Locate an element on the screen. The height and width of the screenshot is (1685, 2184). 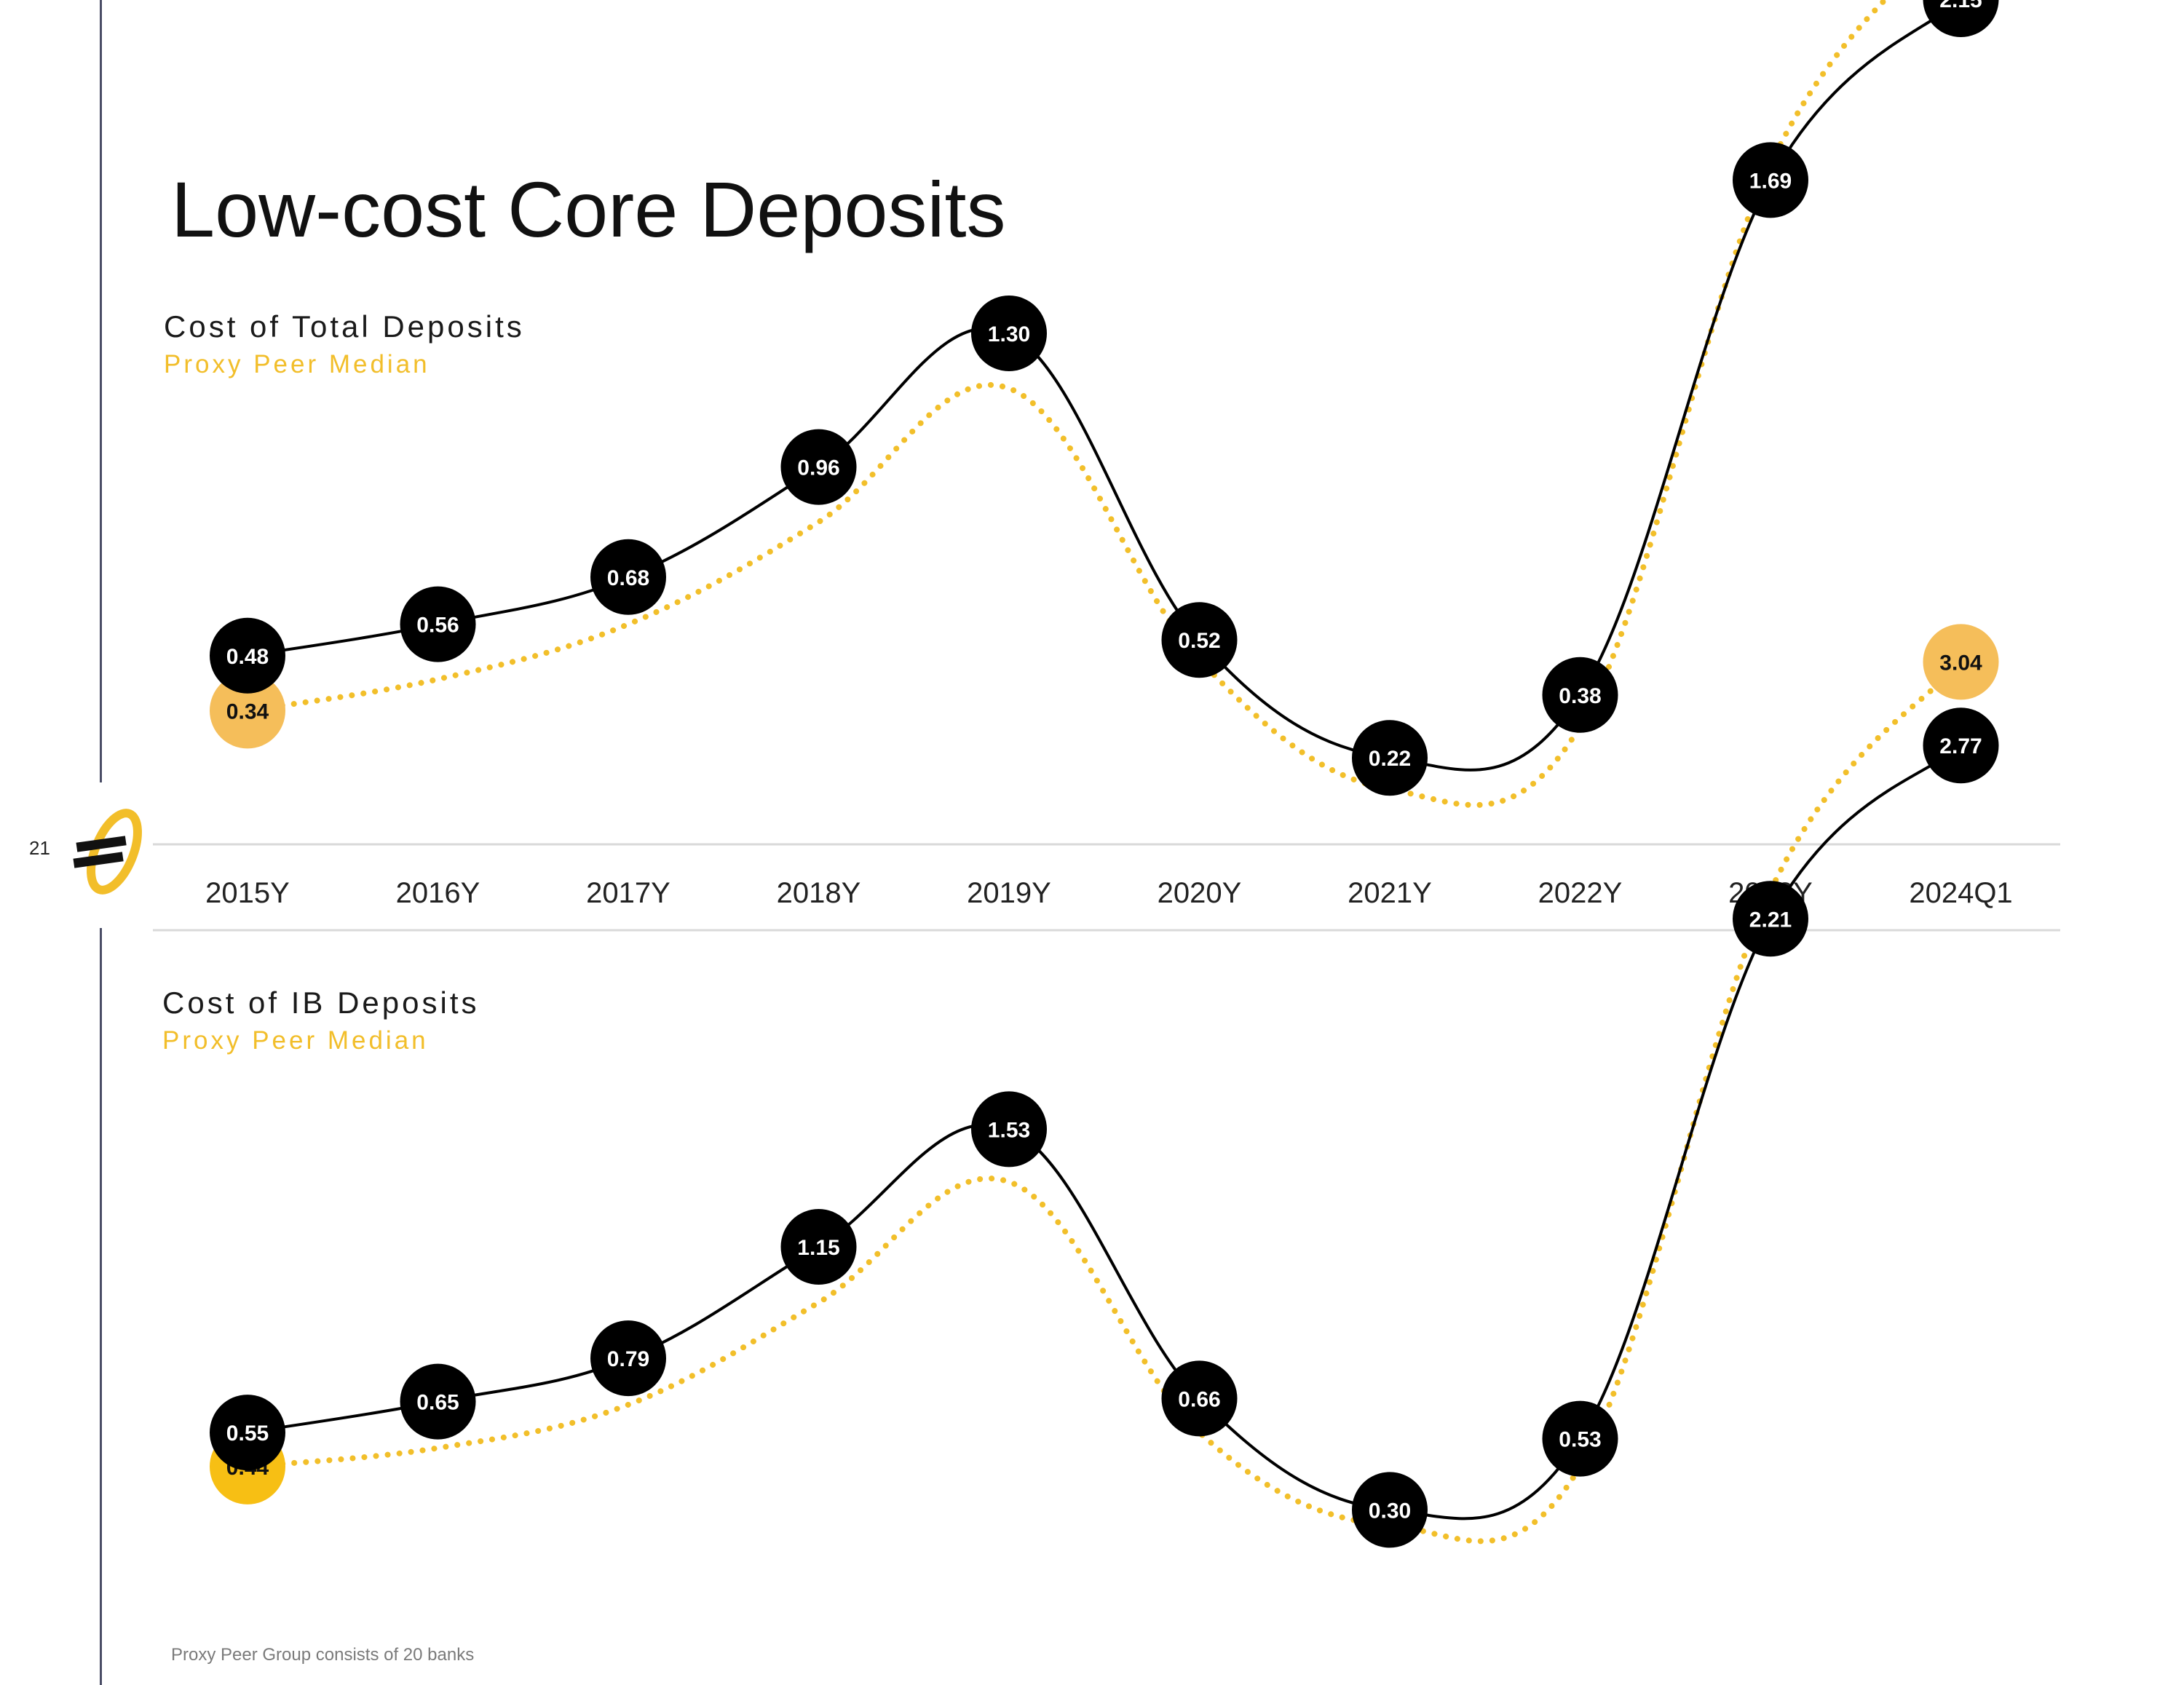
chart-title-total-deposits: Cost of Total Deposits is located at coordinates (344, 326).